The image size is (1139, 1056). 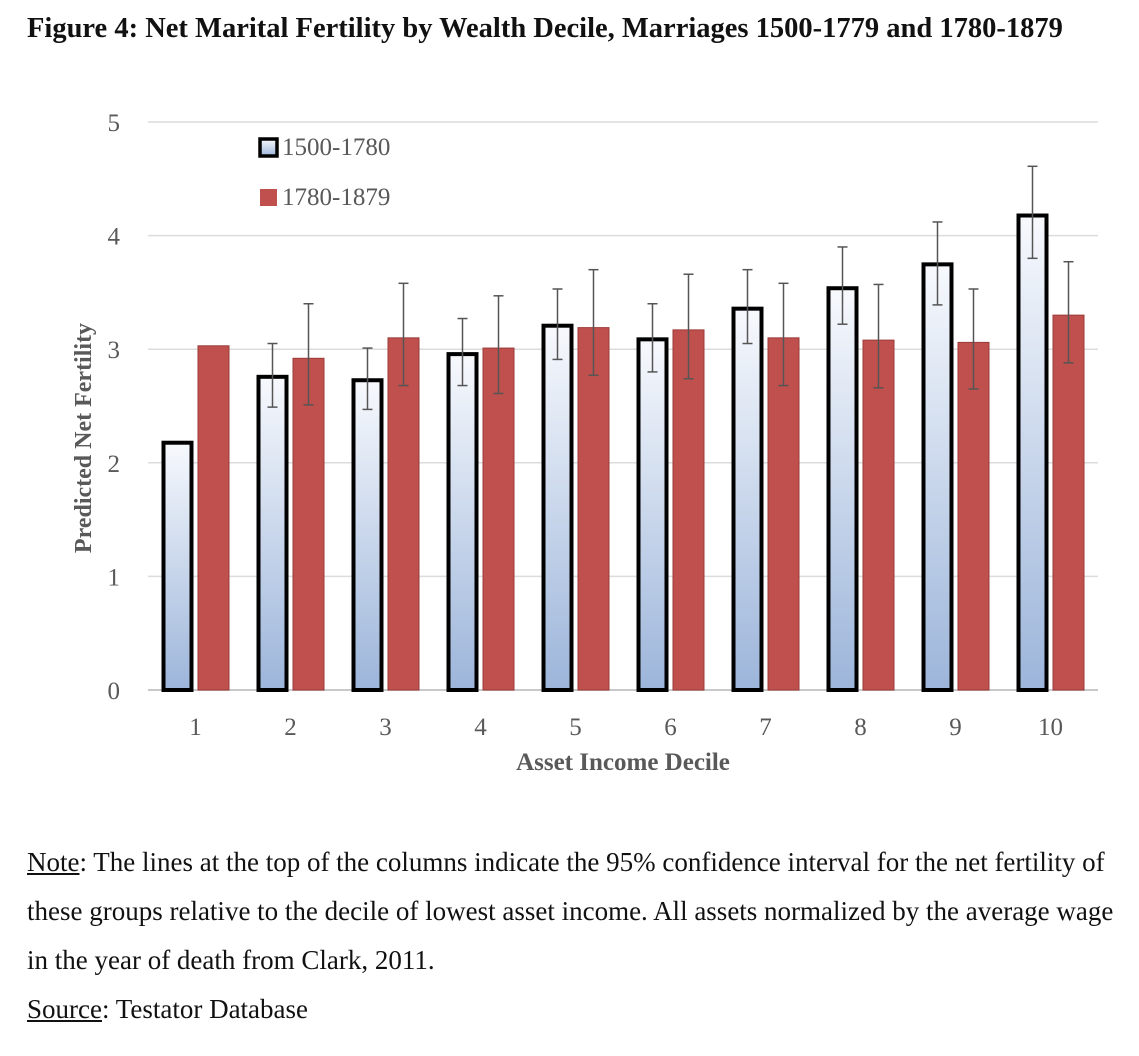 I want to click on x-tick-label: 9, so click(x=955, y=727).